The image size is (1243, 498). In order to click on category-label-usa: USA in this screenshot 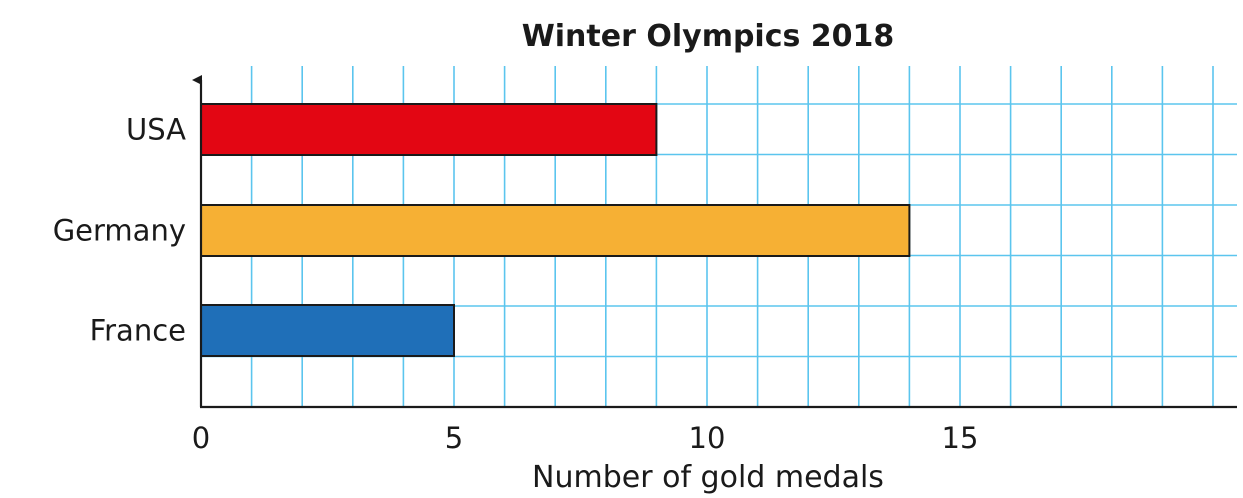, I will do `click(156, 130)`.